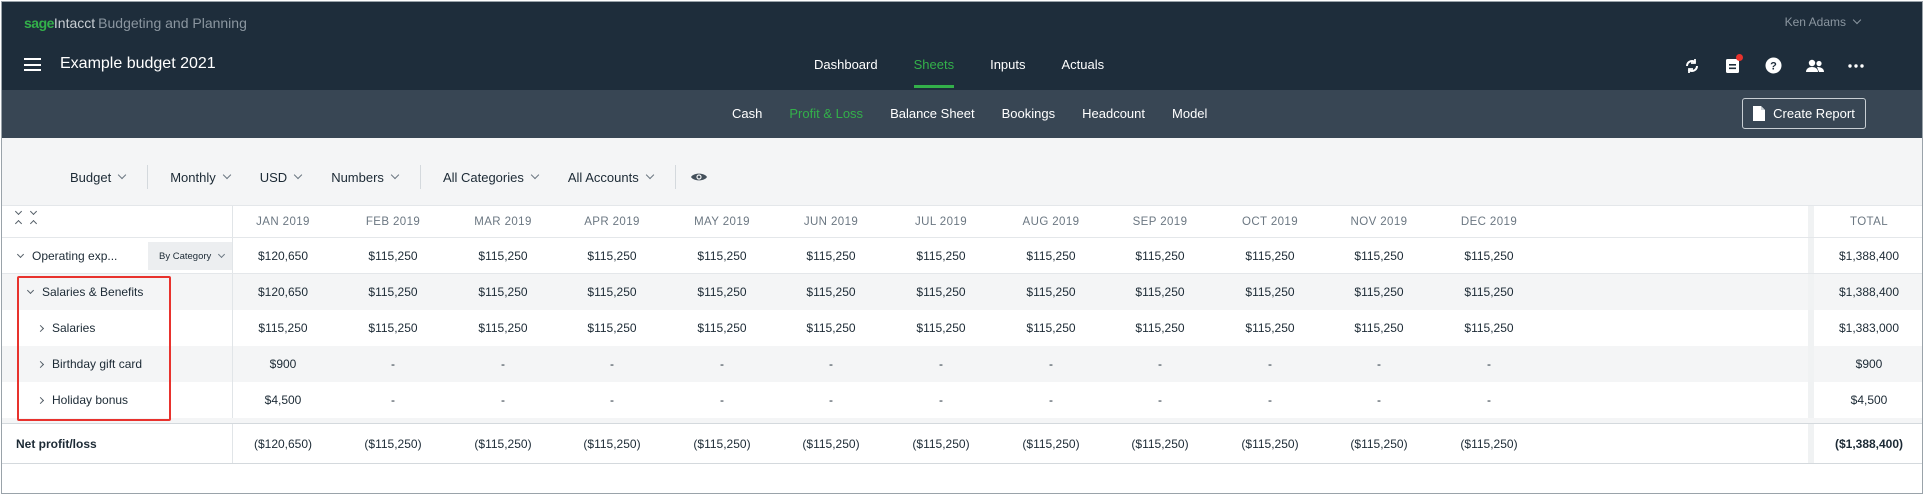  What do you see at coordinates (190, 256) in the screenshot?
I see `group-by-dropdown: By Category` at bounding box center [190, 256].